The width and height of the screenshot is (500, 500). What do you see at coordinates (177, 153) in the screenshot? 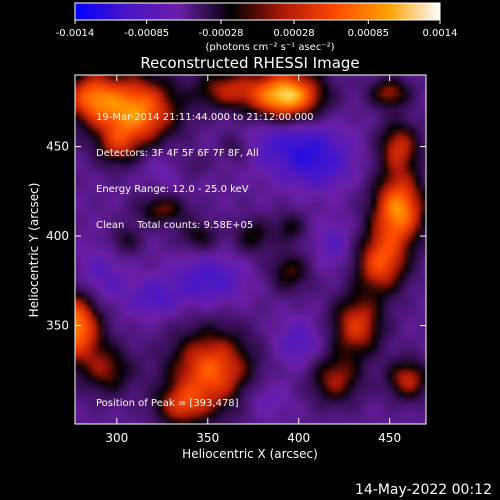
I see `detectors-line: Detectors: 3F 4F 5F 6F 7F 8F, All` at bounding box center [177, 153].